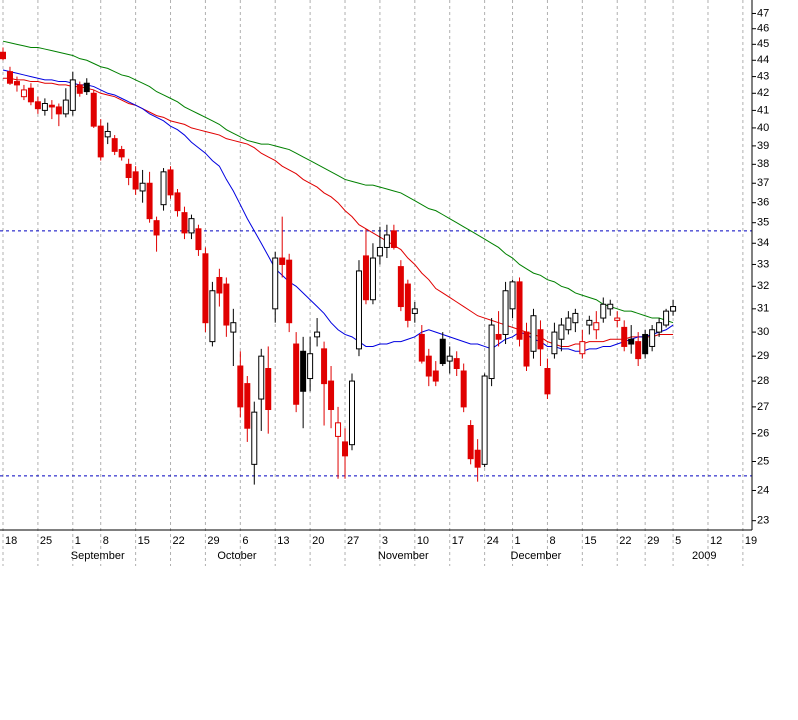 This screenshot has height=720, width=798. Describe the element at coordinates (493, 541) in the screenshot. I see `x-tick-label: 24` at that location.